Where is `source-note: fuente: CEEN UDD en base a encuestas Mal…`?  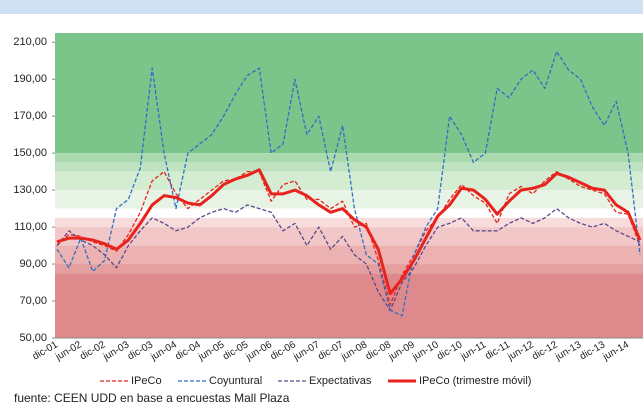 source-note: fuente: CEEN UDD en base a encuestas Mal… is located at coordinates (152, 398).